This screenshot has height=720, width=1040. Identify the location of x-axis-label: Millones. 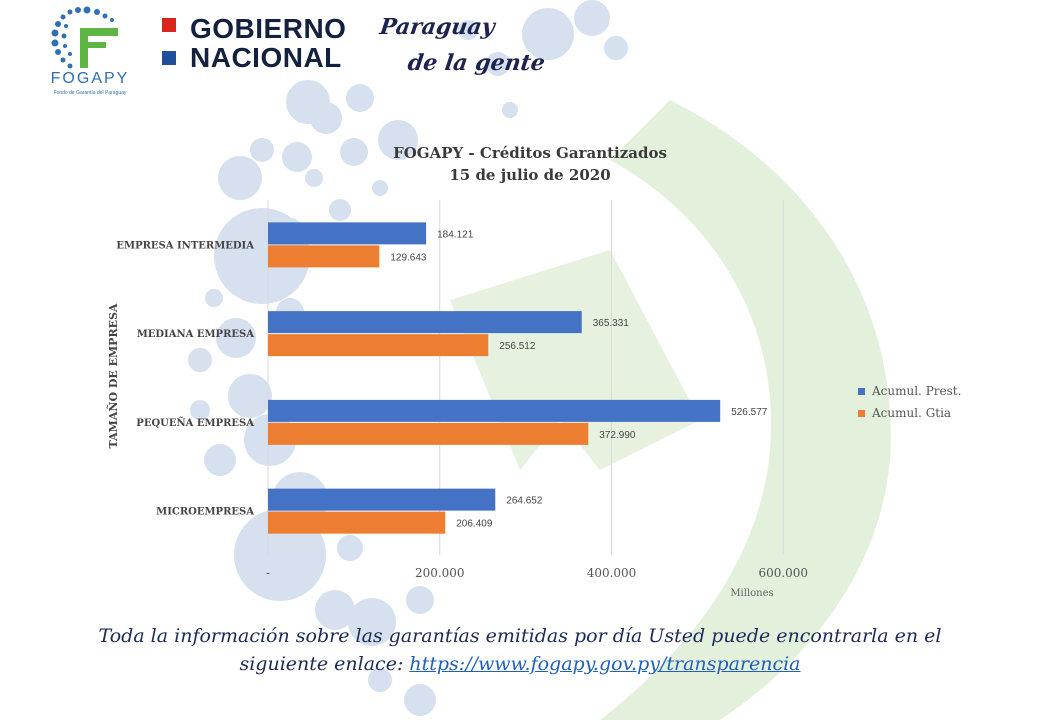
(751, 593).